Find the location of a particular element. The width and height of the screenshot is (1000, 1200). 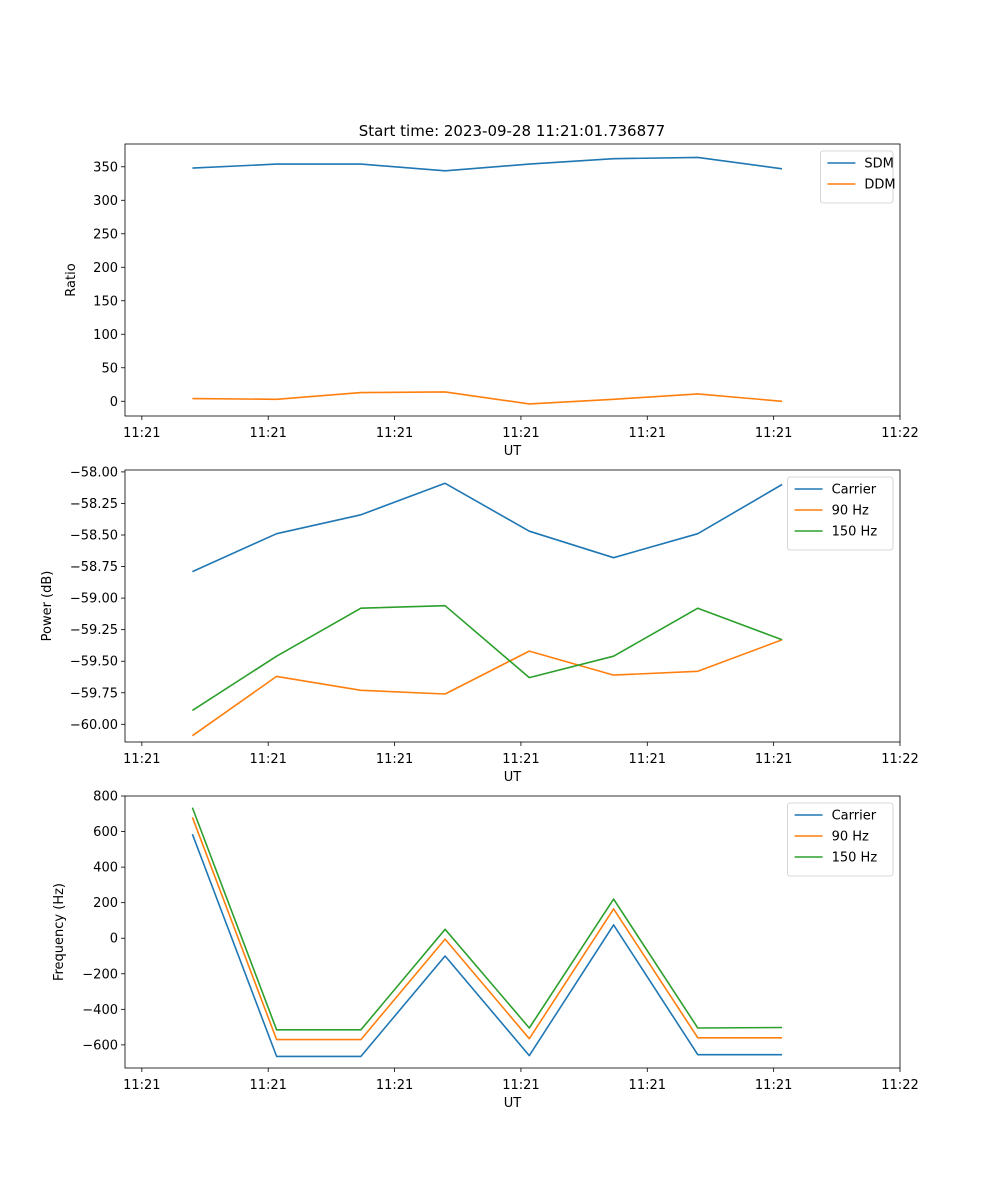

legend: SDM DDM is located at coordinates (858, 177).